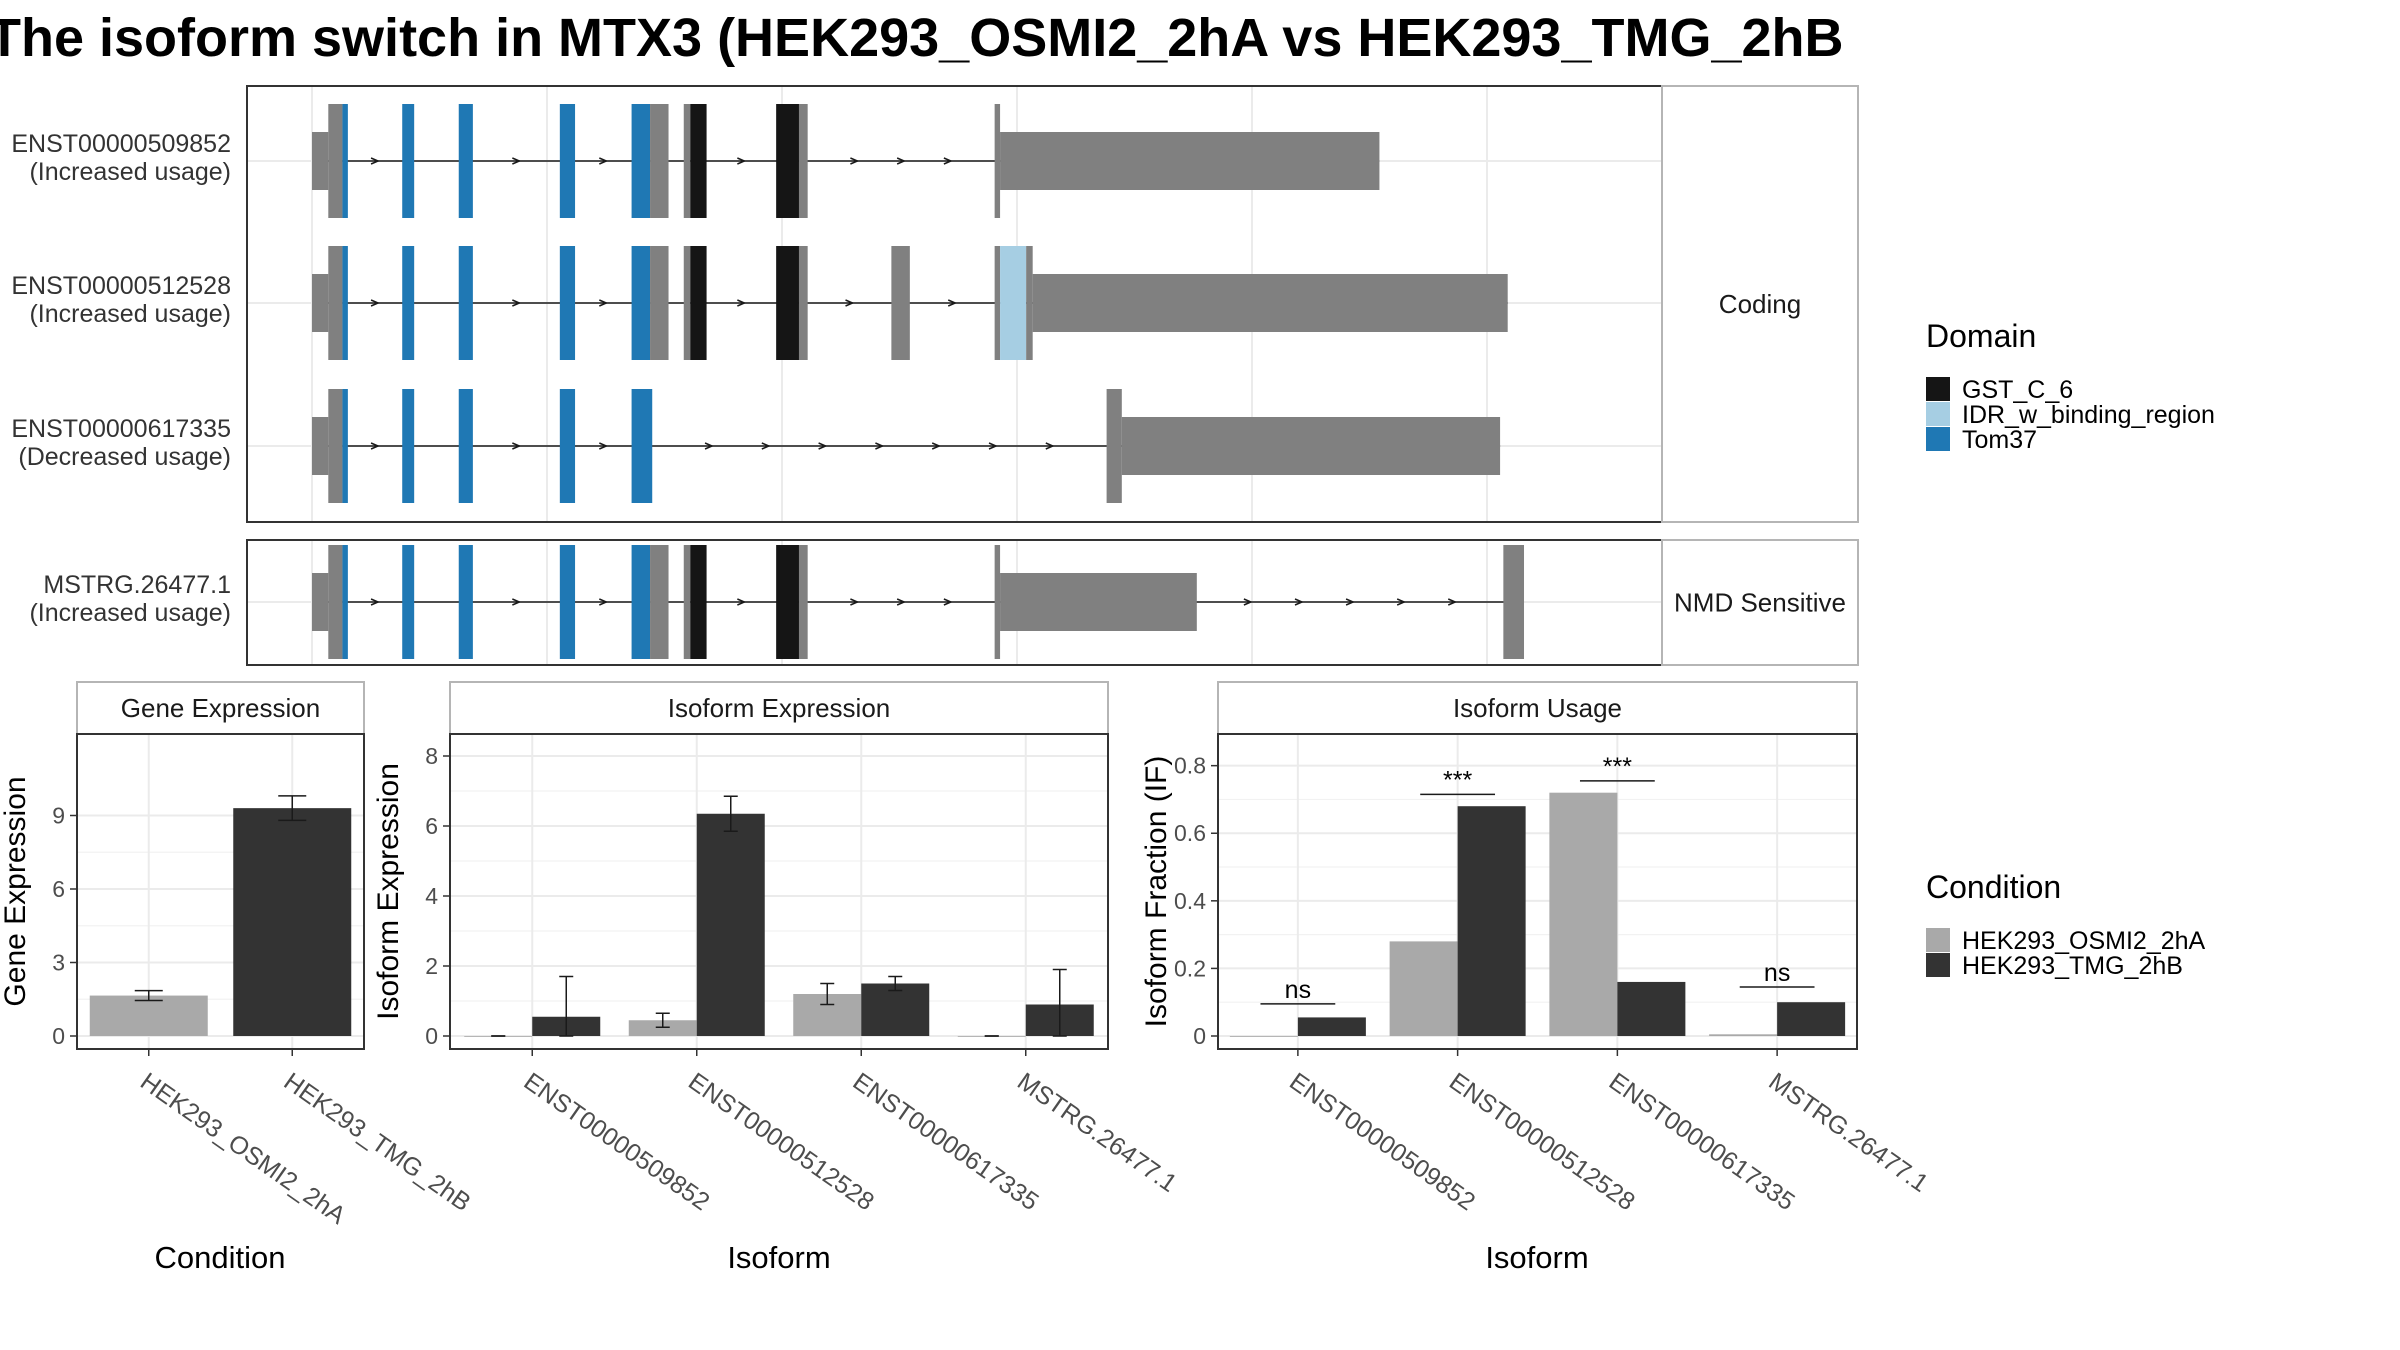 Image resolution: width=2400 pixels, height=1350 pixels. Describe the element at coordinates (1993, 887) in the screenshot. I see `legend-title: Condition` at that location.